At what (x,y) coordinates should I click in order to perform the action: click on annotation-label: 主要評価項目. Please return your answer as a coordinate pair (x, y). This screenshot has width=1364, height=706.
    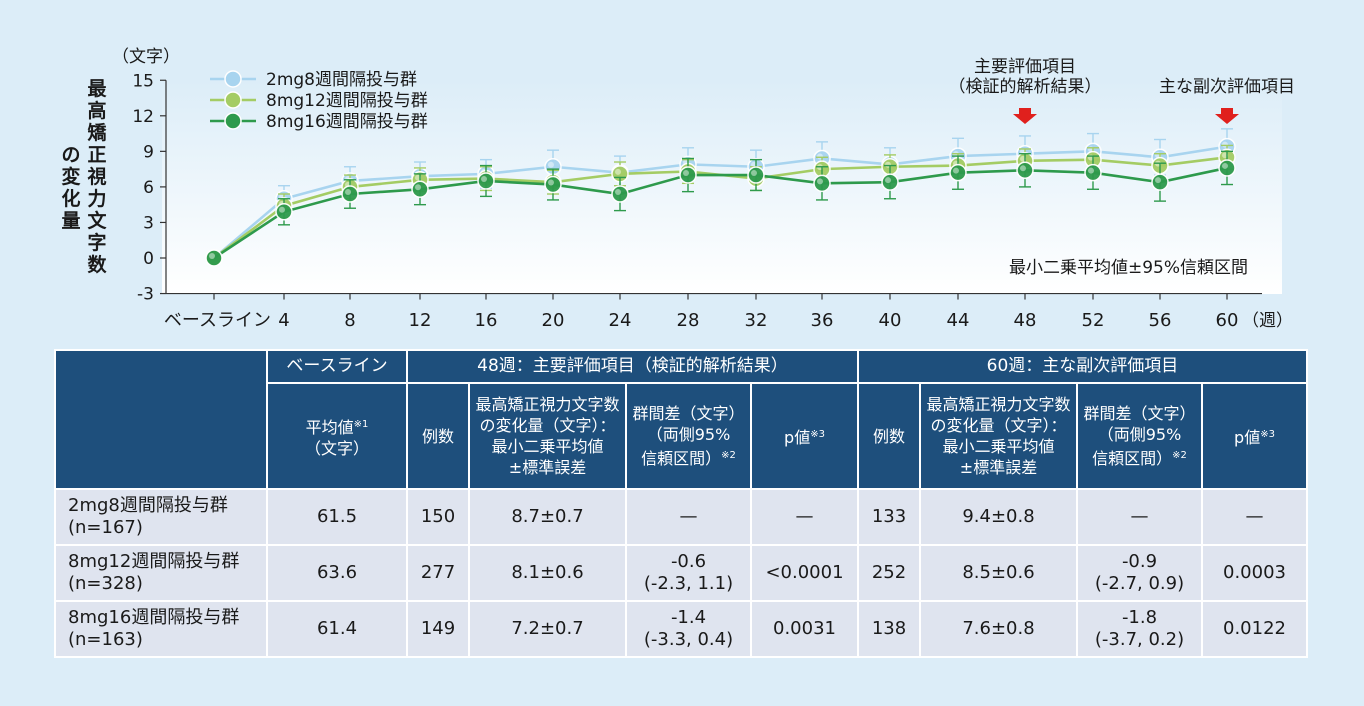
    Looking at the image, I should click on (1025, 67).